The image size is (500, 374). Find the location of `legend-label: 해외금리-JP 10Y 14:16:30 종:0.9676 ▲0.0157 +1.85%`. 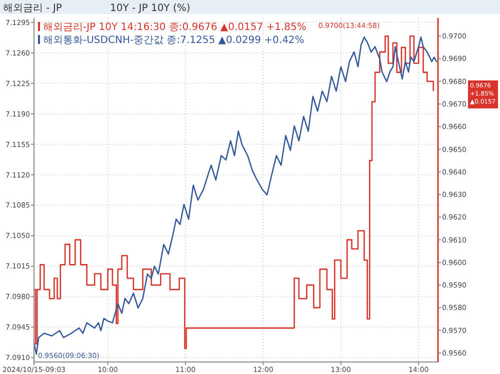

legend-label: 해외금리-JP 10Y 14:16:30 종:0.9676 ▲0.0157 +1.85% is located at coordinates (174, 27).